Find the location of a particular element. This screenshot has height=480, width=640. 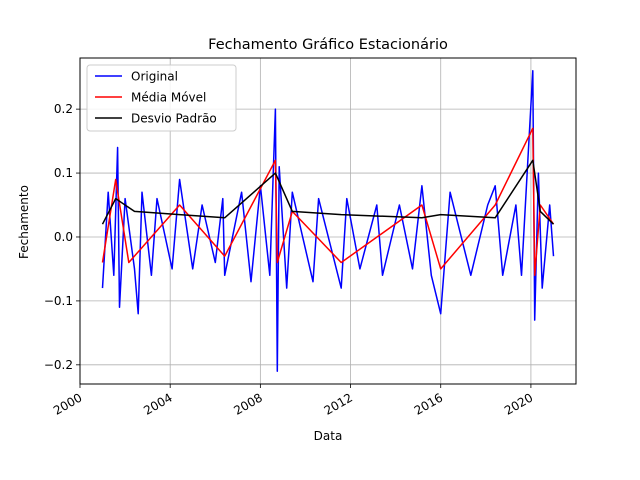

legend-label-media-movel: Média Móvel is located at coordinates (168, 98).